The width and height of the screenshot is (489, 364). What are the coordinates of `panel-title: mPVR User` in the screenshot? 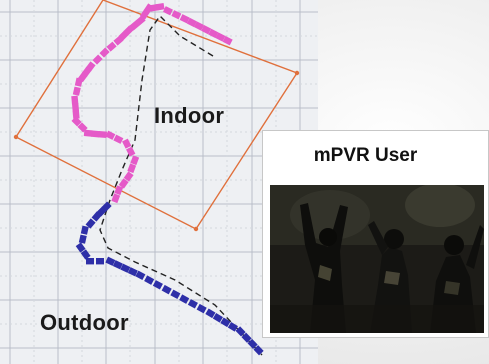 It's located at (365, 155).